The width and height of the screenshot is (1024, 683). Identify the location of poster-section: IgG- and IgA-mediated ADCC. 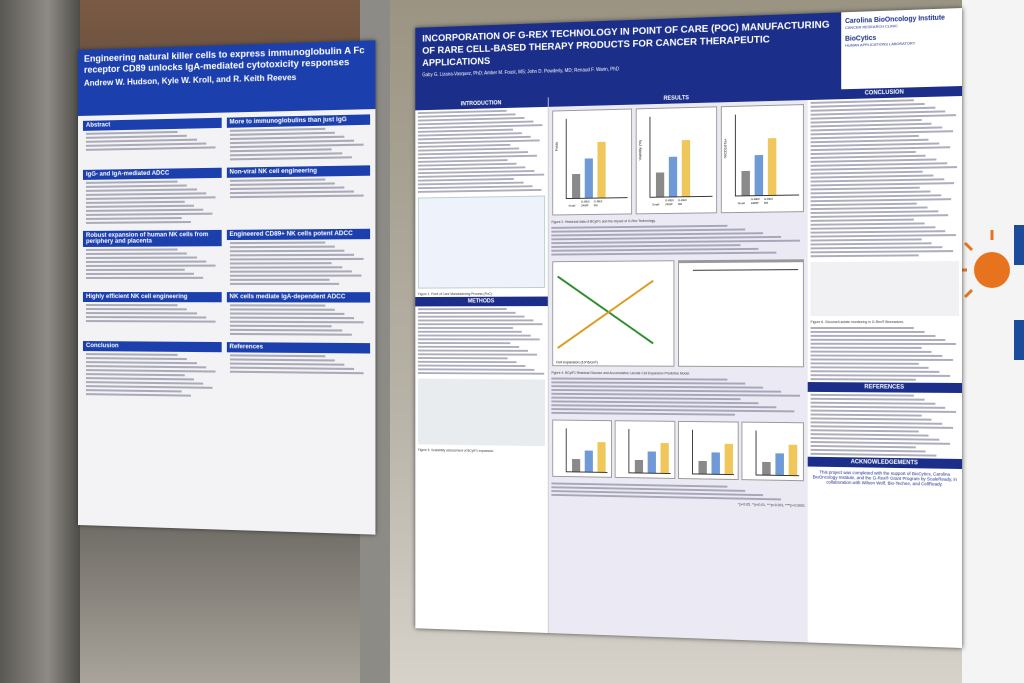
(152, 196).